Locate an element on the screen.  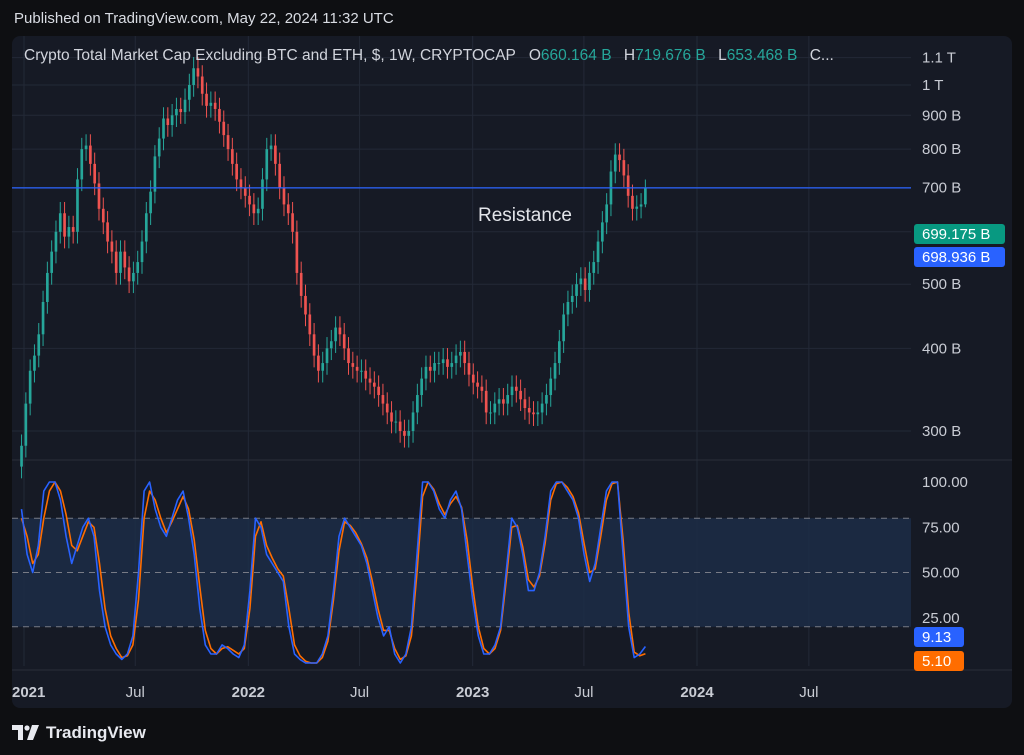
stoch-axis-tick: 100.00 is located at coordinates (945, 482).